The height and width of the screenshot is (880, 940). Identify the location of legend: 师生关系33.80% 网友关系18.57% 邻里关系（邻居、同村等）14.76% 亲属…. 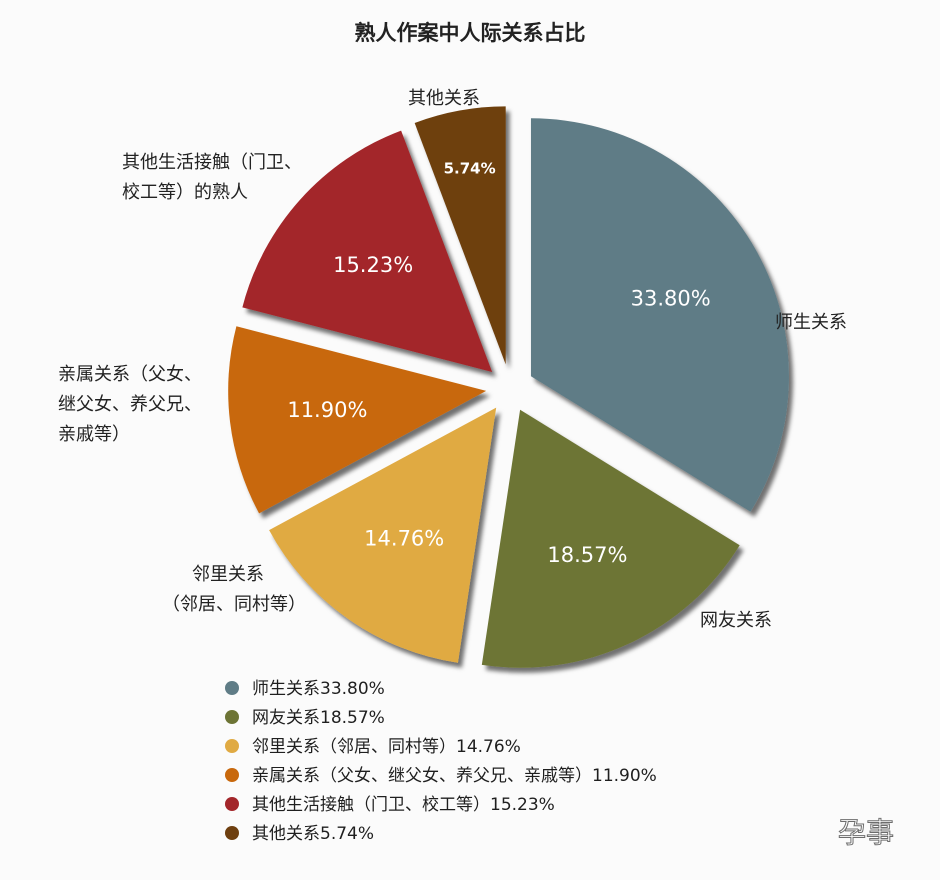
(441, 761).